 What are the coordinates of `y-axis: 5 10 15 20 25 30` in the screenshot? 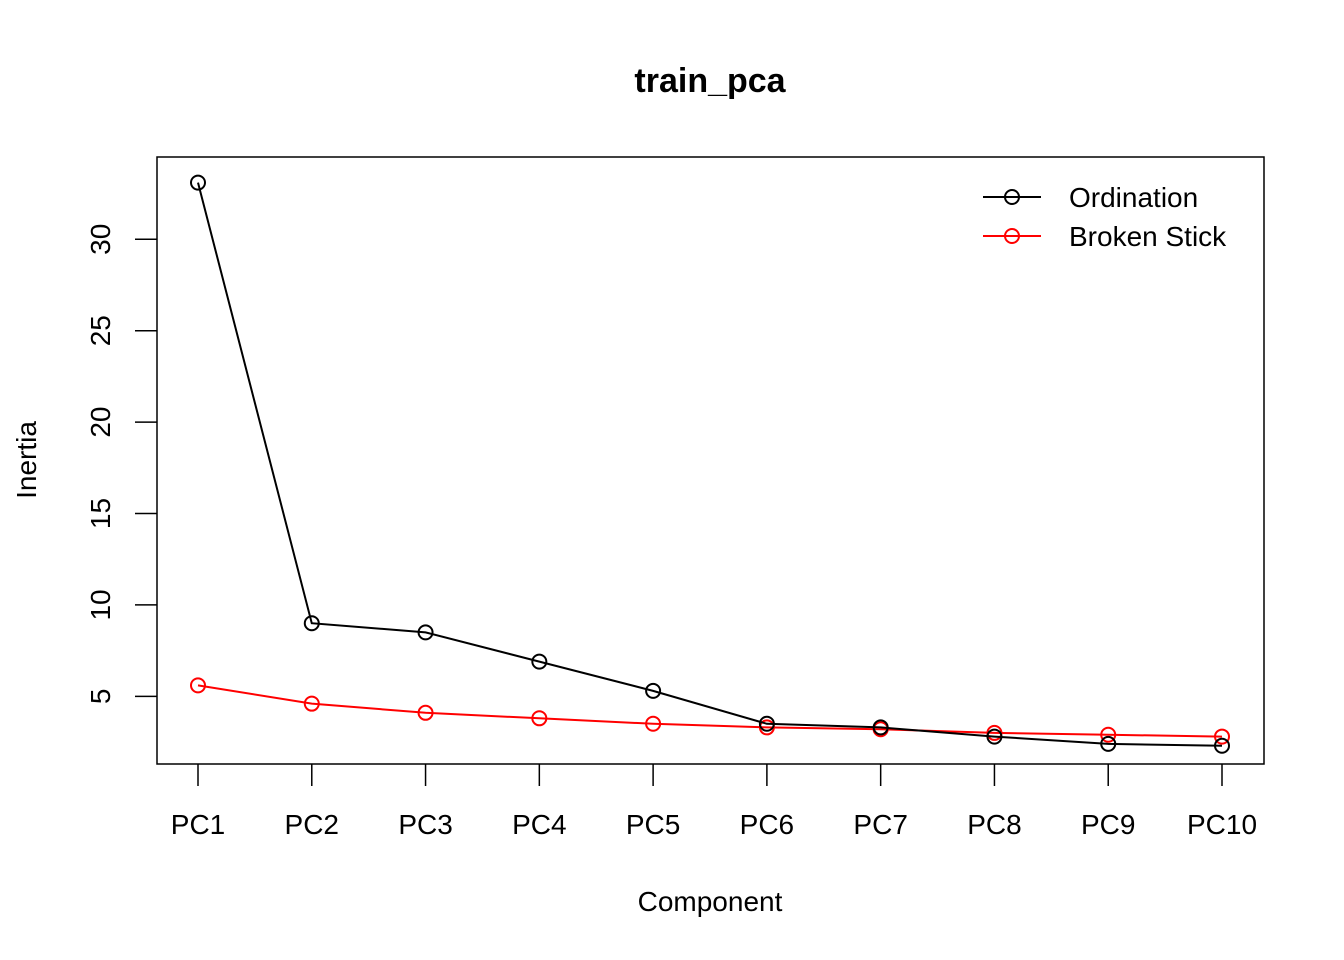 It's located at (121, 464).